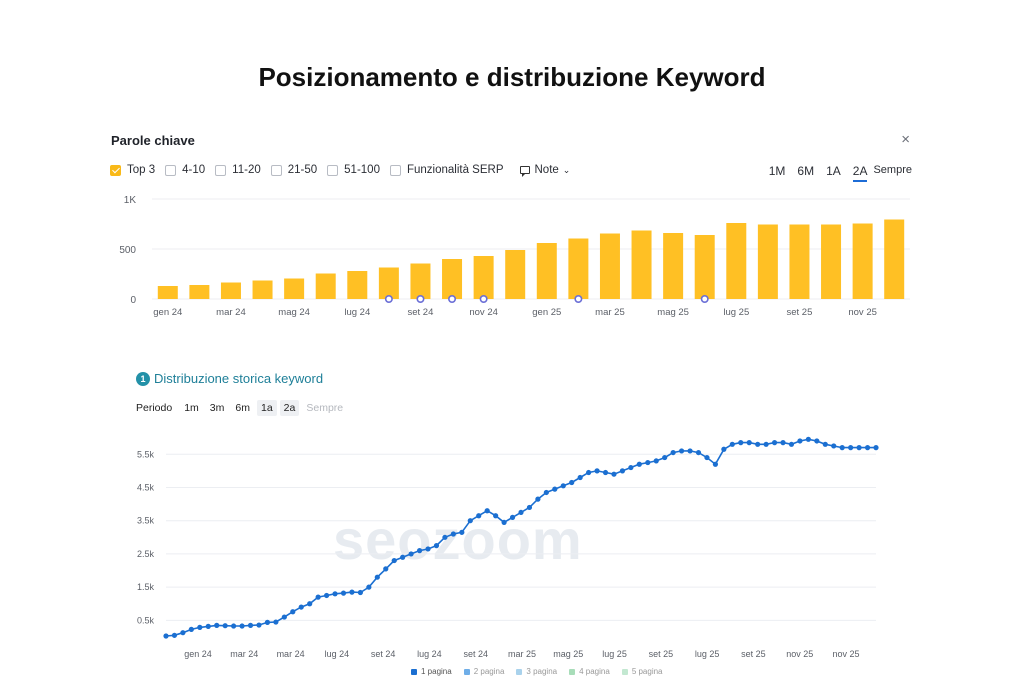 The width and height of the screenshot is (1024, 683). What do you see at coordinates (707, 654) in the screenshot?
I see `x-tick-label: lug 25` at bounding box center [707, 654].